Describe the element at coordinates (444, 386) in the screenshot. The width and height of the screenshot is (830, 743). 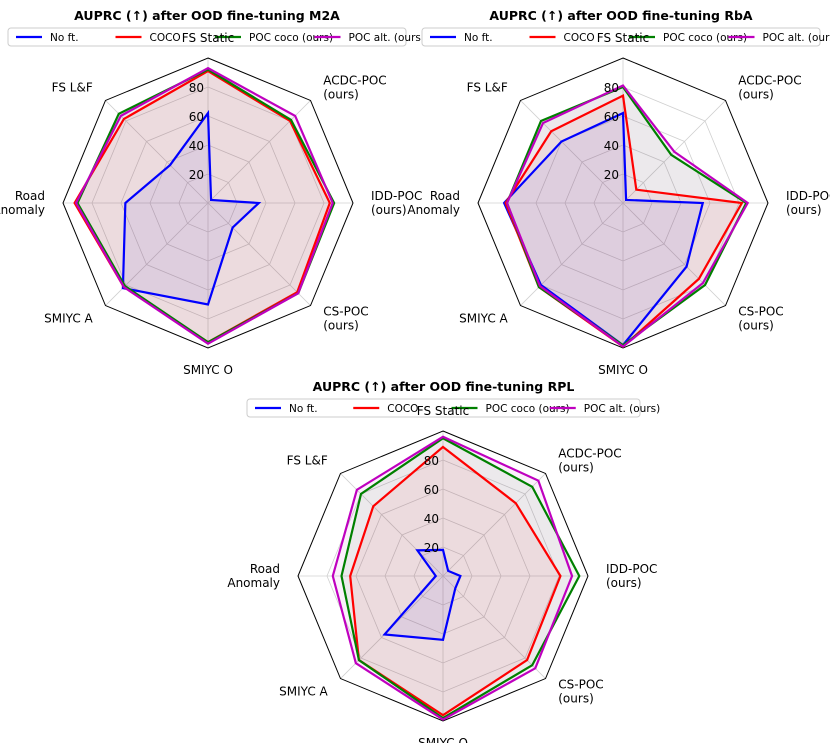
I see `chart-title: AUPRC (↑) after OOD fine-tuning RPL` at that location.